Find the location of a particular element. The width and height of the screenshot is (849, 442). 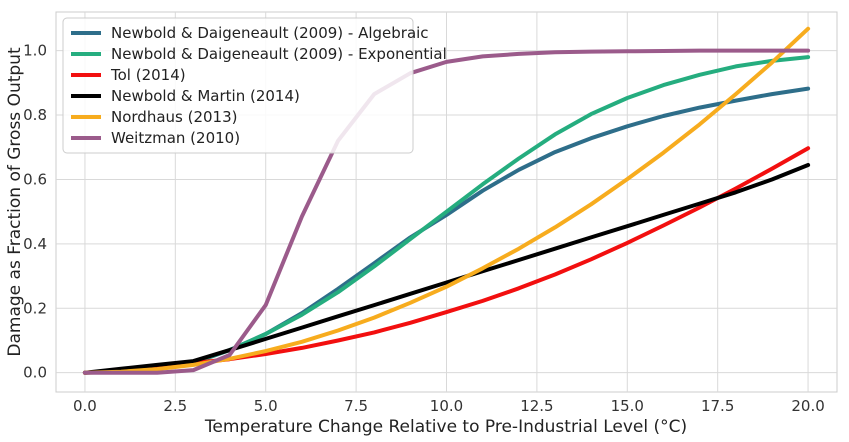

legend-box is located at coordinates (238, 85).